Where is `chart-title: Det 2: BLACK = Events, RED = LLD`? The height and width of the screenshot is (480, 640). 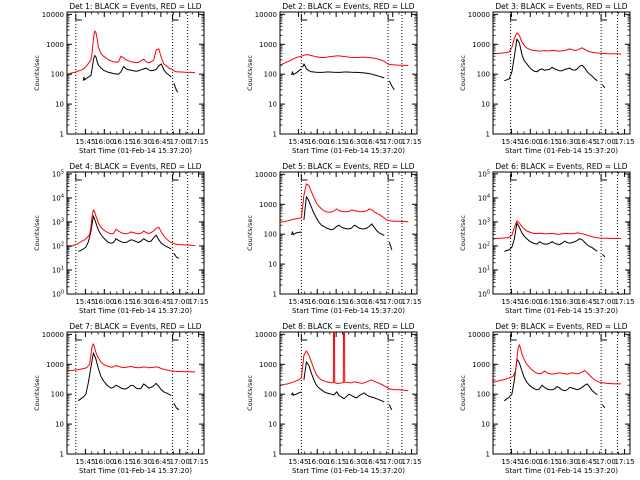
chart-title: Det 2: BLACK = Events, RED = LLD is located at coordinates (348, 6).